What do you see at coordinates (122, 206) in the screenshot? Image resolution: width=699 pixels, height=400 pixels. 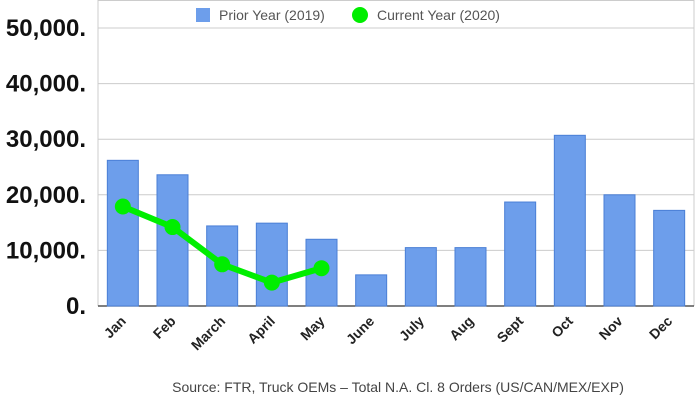 I see `point-jan` at bounding box center [122, 206].